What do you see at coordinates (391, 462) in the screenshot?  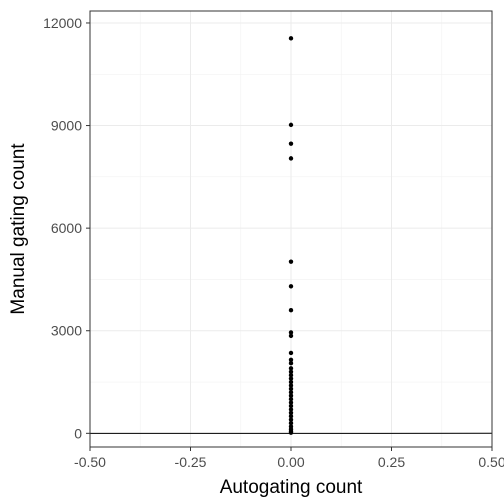 I see `x-tick-label: 0.25` at bounding box center [391, 462].